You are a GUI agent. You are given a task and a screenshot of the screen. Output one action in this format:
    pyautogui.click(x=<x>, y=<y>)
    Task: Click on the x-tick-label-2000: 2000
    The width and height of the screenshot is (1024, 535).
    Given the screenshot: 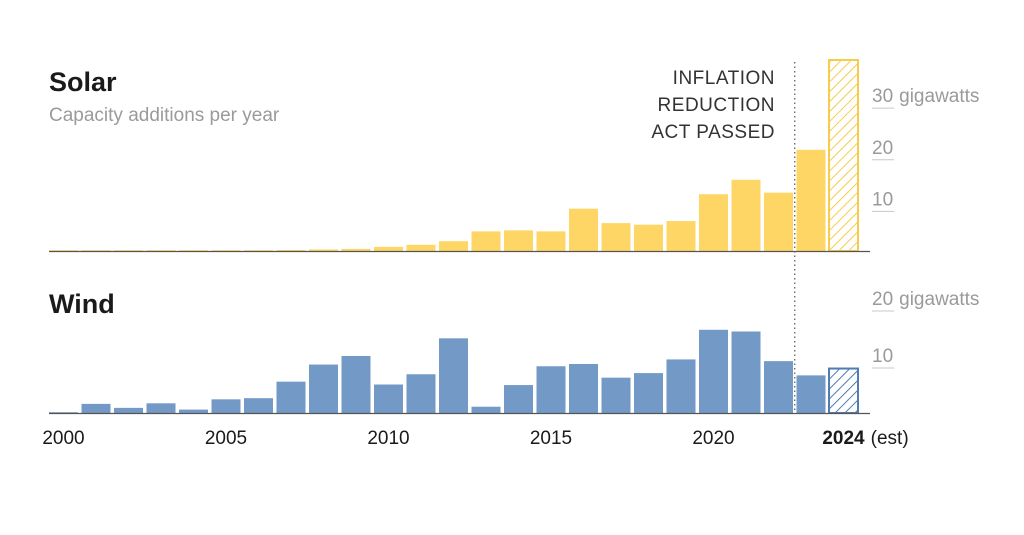 What is the action you would take?
    pyautogui.click(x=63, y=438)
    